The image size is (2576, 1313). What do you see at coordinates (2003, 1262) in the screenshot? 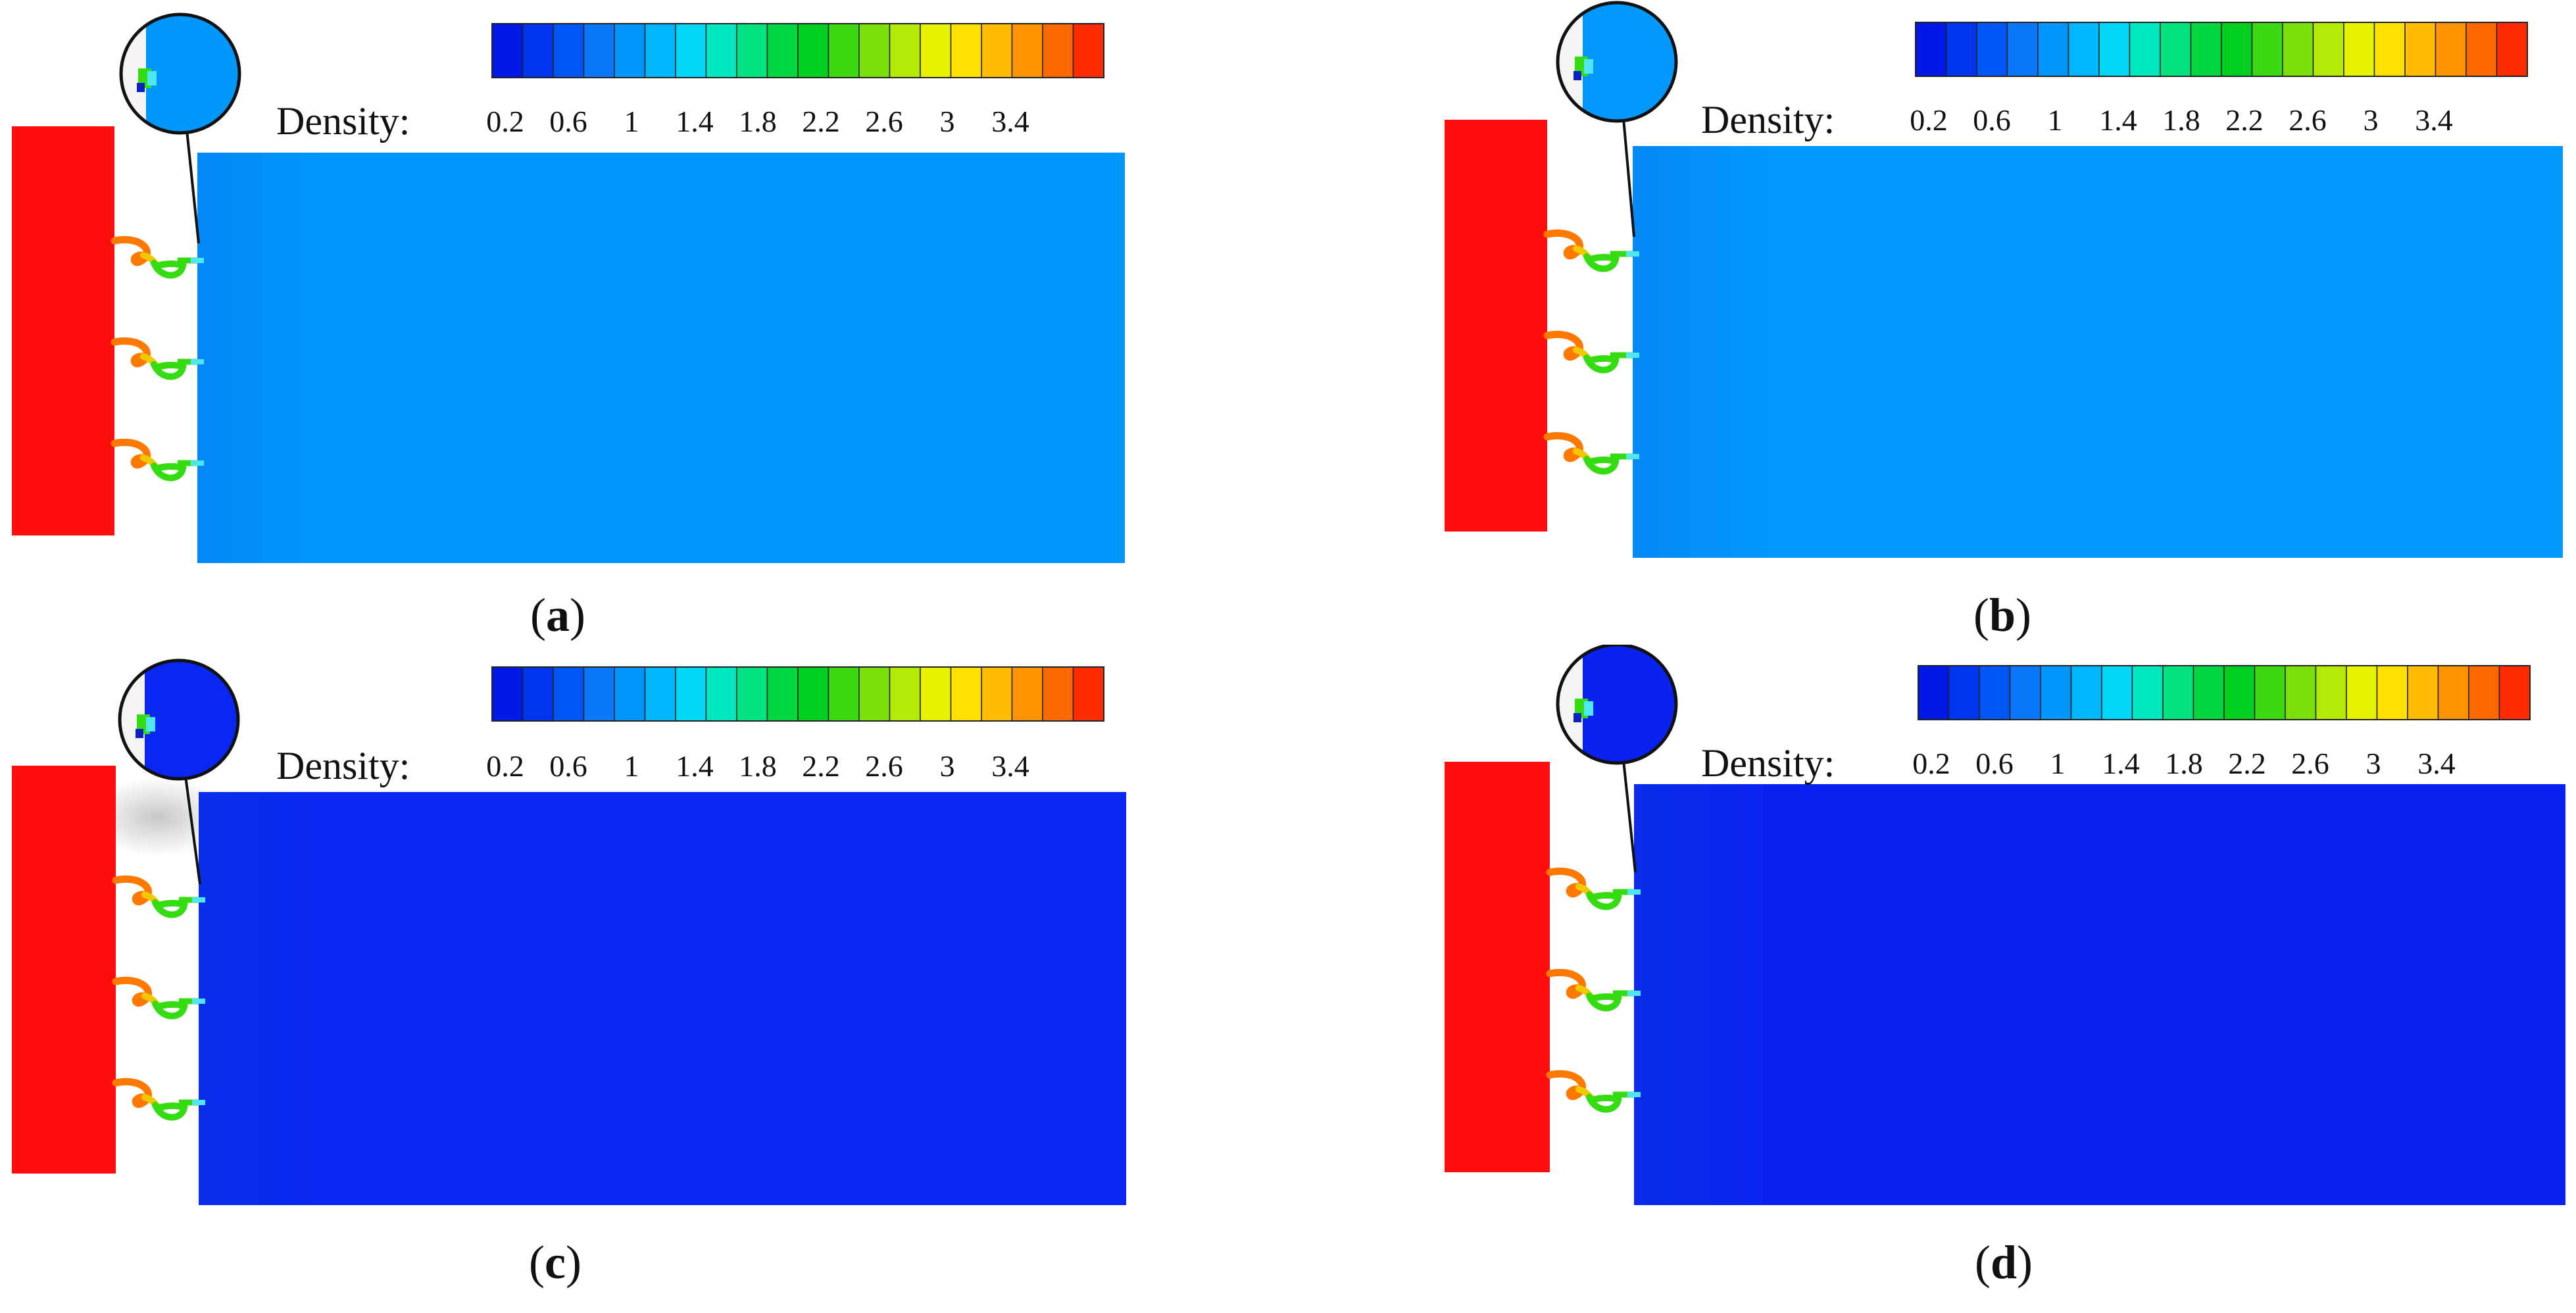
I see `panel-caption: (d)` at bounding box center [2003, 1262].